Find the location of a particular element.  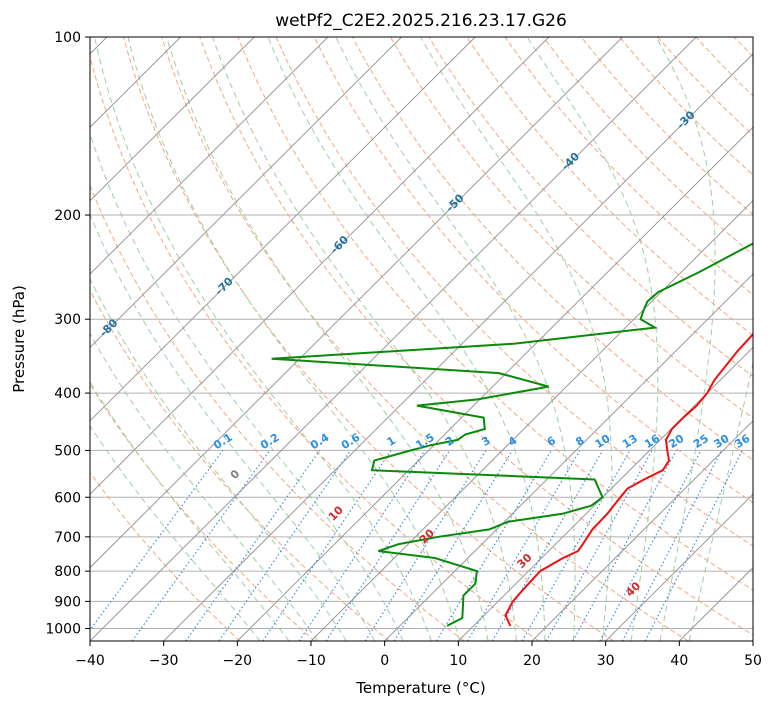

y-tick-label: 300 is located at coordinates (67, 320).